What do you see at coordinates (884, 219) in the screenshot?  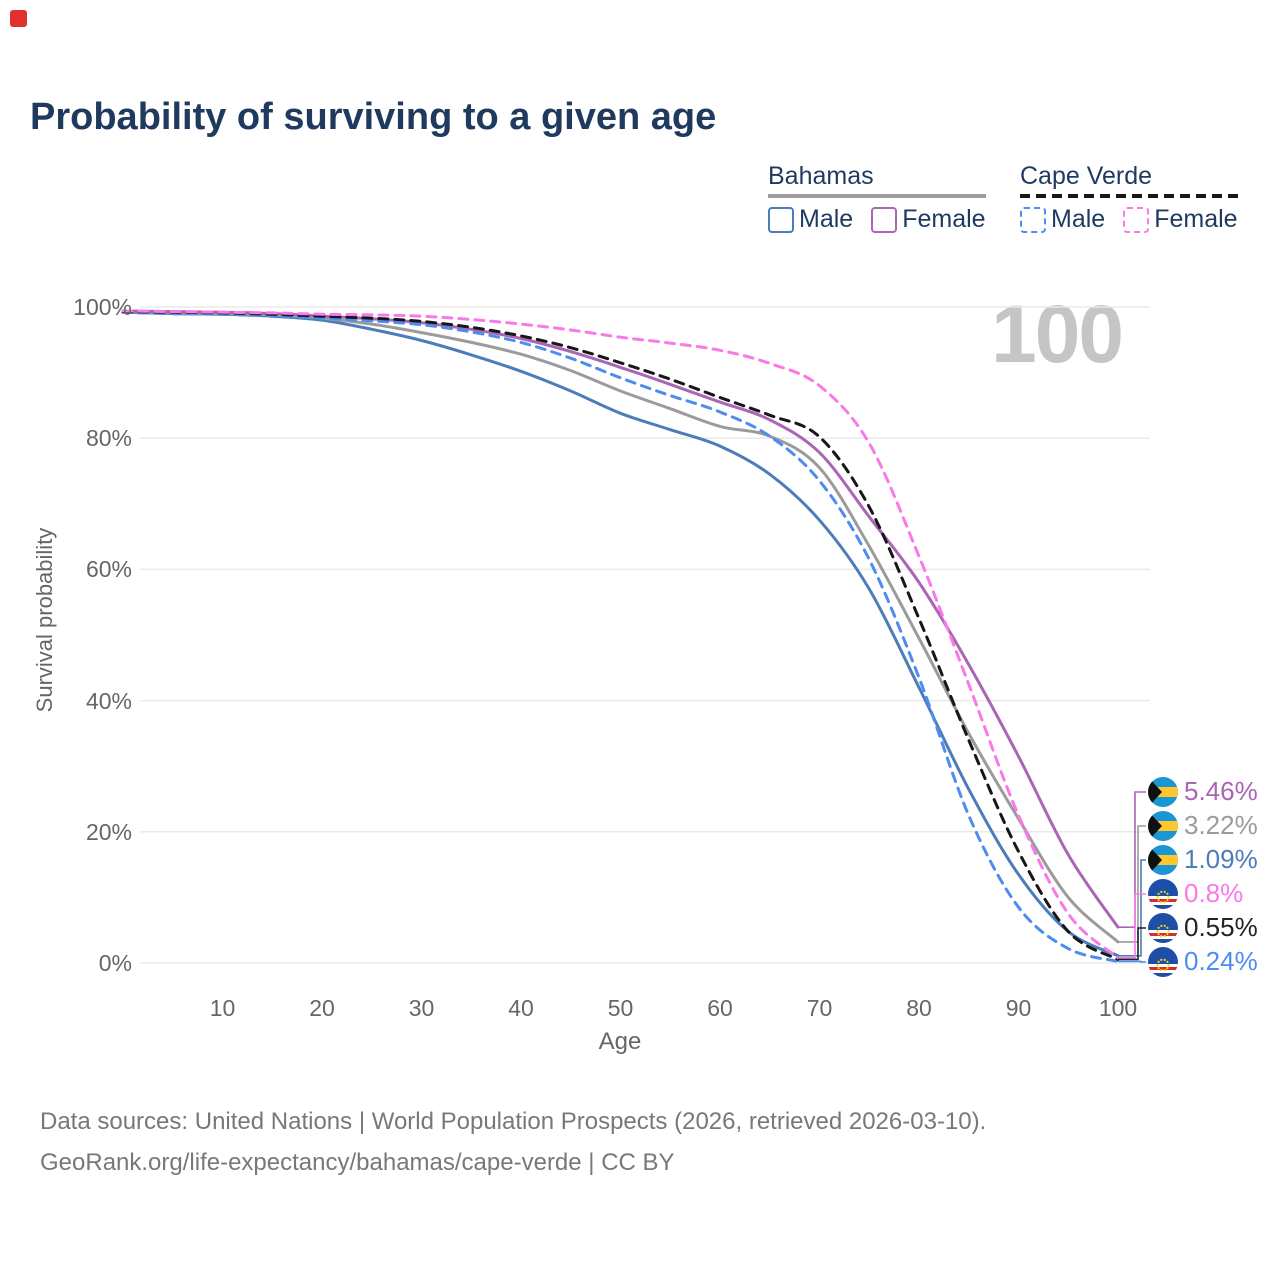 I see `bahamas-female-swatch-icon` at bounding box center [884, 219].